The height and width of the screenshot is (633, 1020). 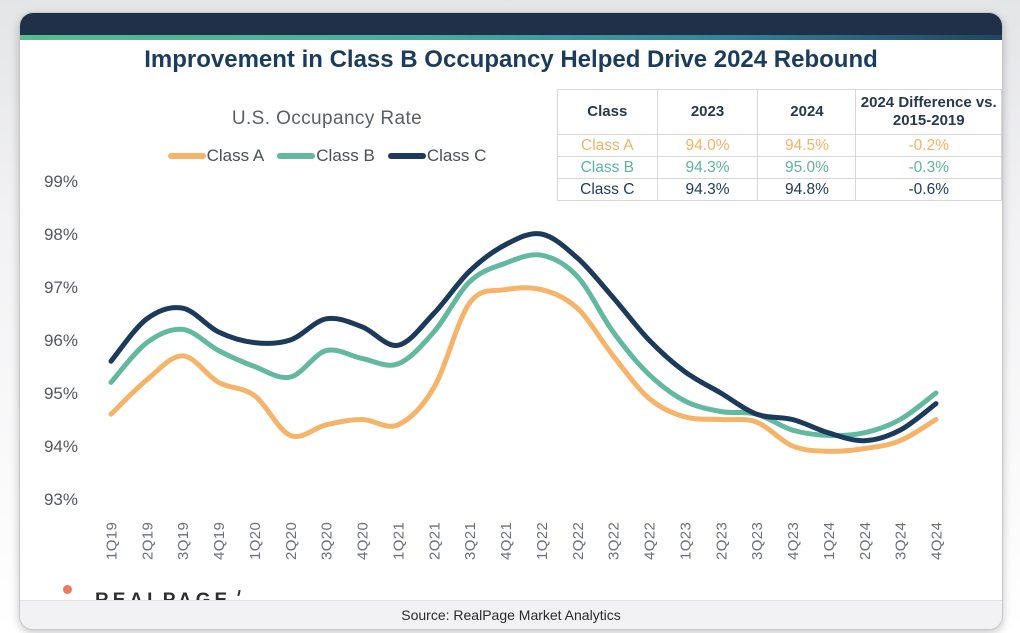 What do you see at coordinates (186, 156) in the screenshot?
I see `legend-swatch-class-a` at bounding box center [186, 156].